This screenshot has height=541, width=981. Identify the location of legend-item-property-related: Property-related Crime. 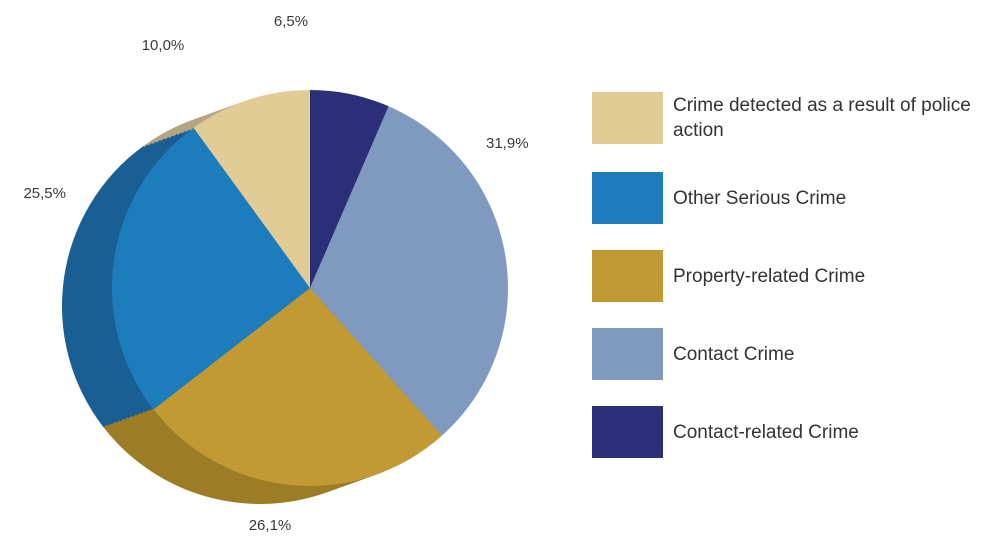
(784, 276).